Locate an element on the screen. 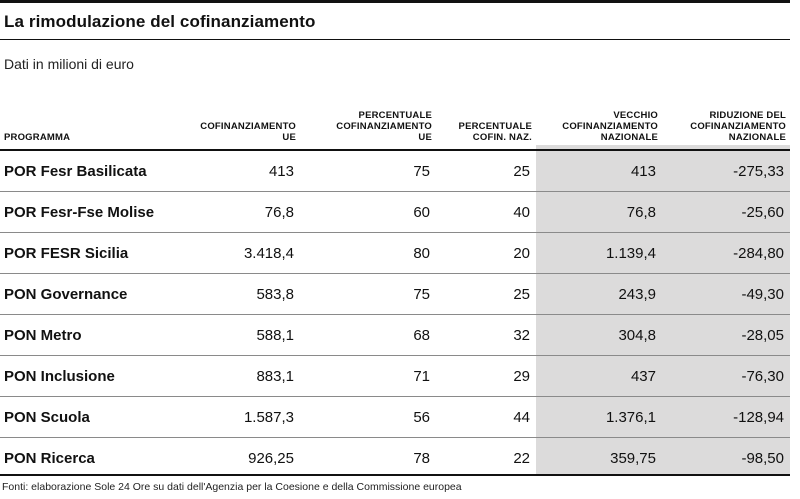 The image size is (800, 499). value-cell: 20 is located at coordinates (486, 253).